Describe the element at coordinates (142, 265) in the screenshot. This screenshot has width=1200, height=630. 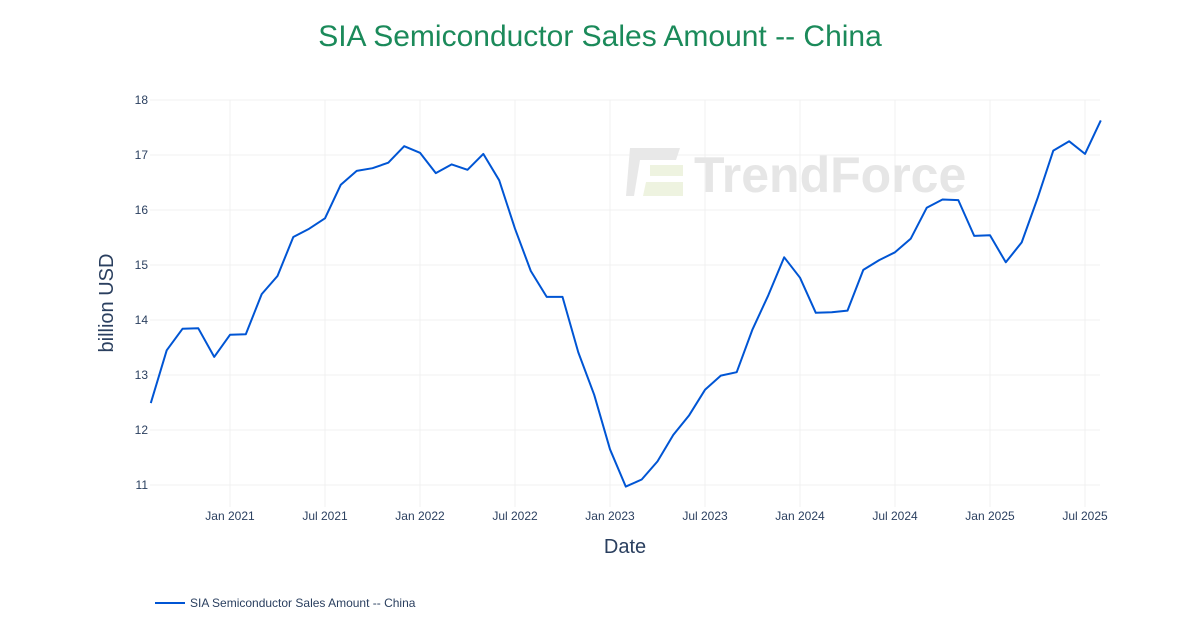
I see `svg-text: 15` at that location.